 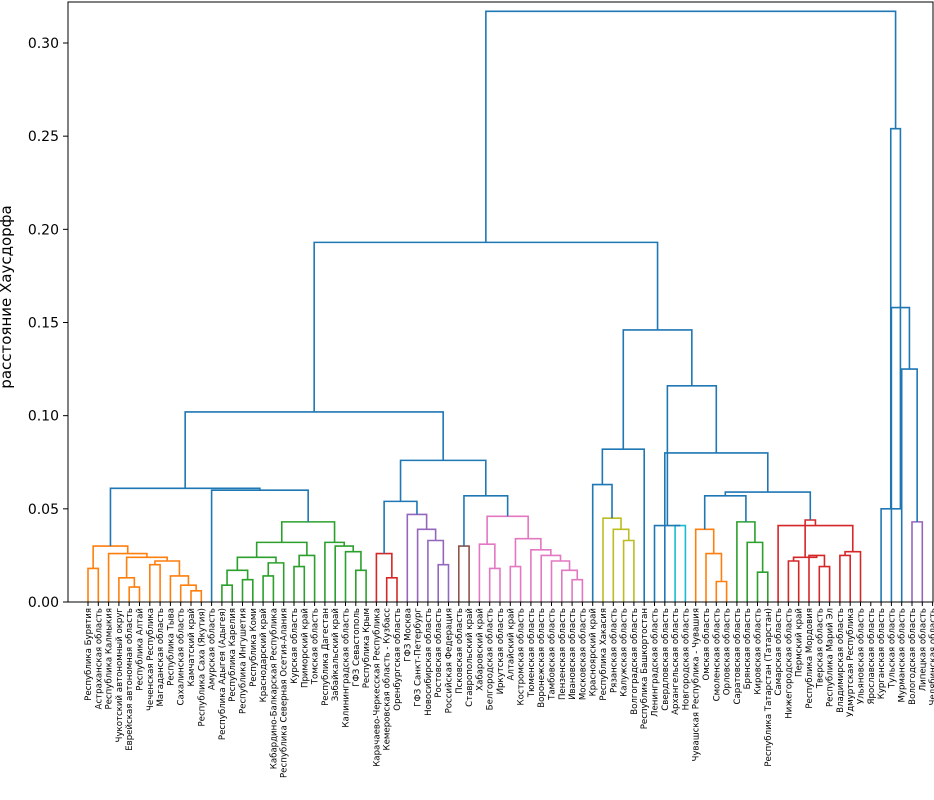 I want to click on y-tick-label: 0.30, so click(x=43, y=44).